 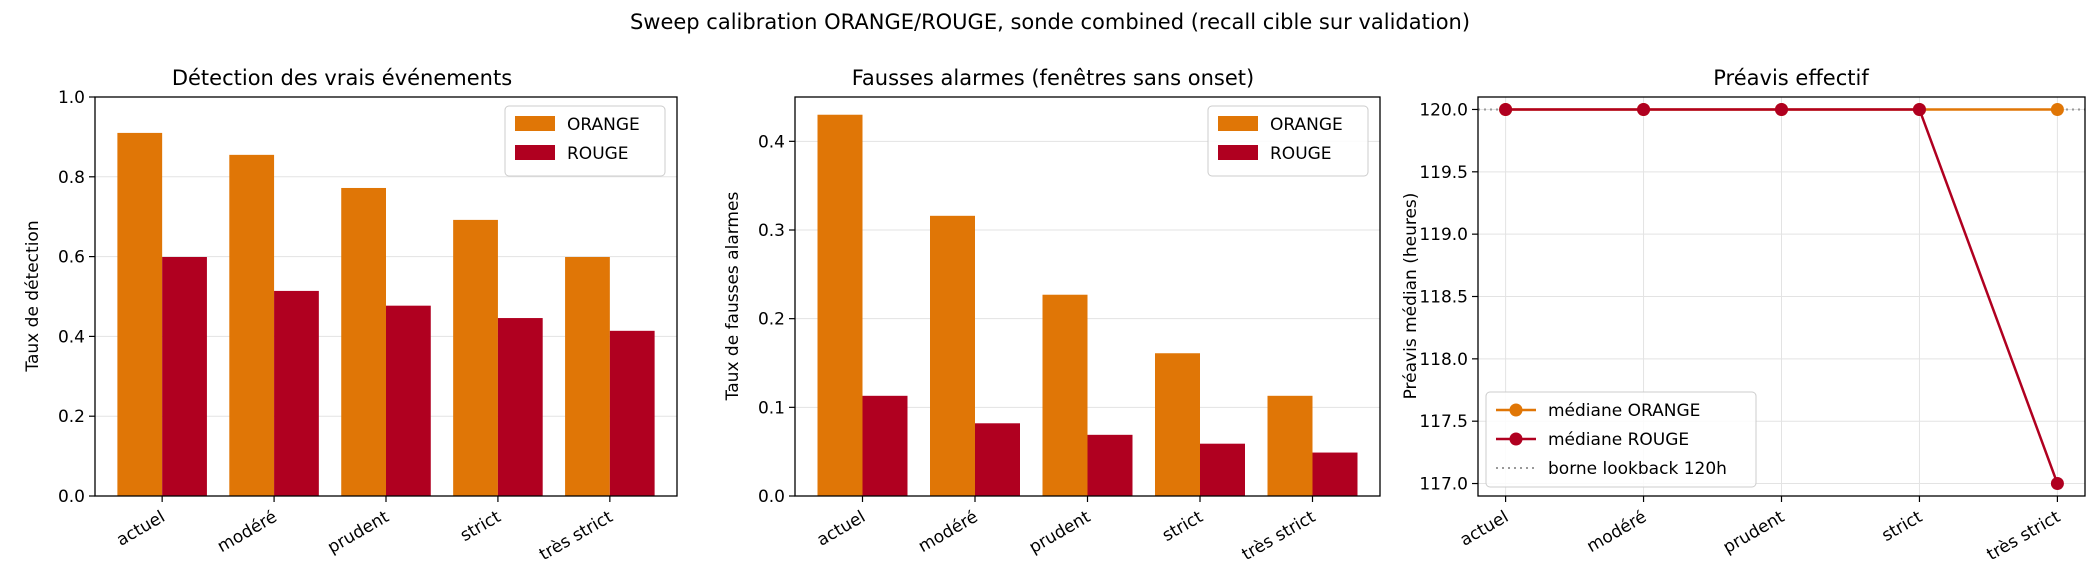 What do you see at coordinates (71, 98) in the screenshot?
I see `y-tick-label: 1.0` at bounding box center [71, 98].